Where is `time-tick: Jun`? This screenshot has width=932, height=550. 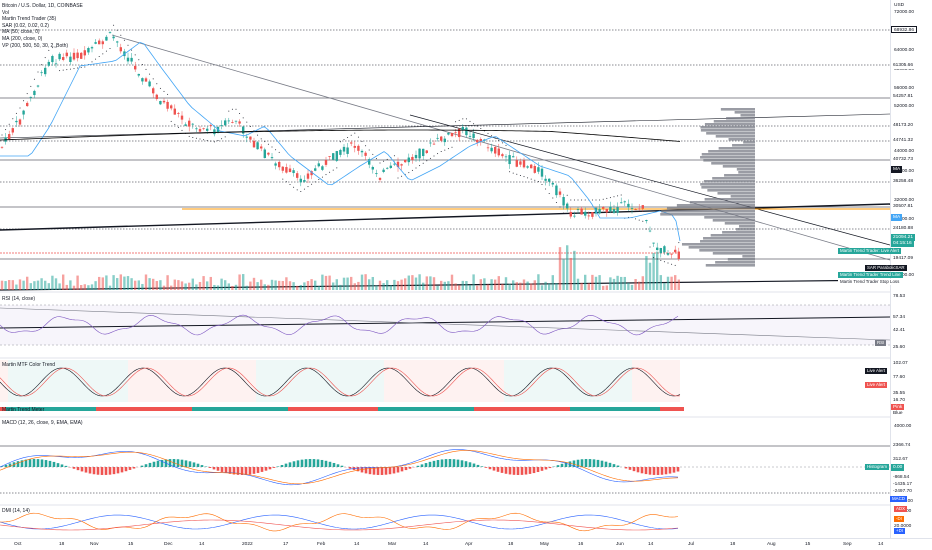 time-tick: Jun is located at coordinates (620, 544).